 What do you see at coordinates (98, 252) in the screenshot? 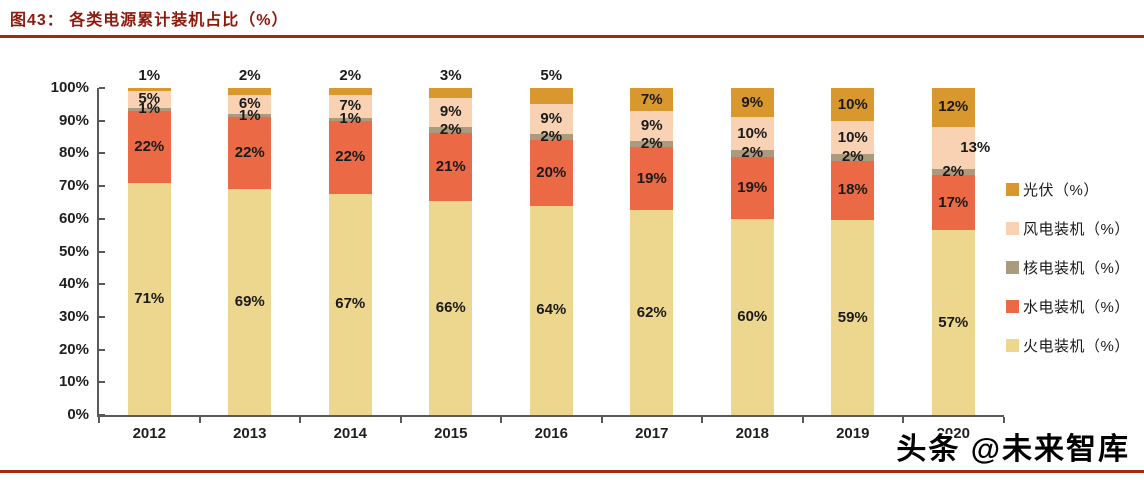
I see `y-axis-line` at bounding box center [98, 252].